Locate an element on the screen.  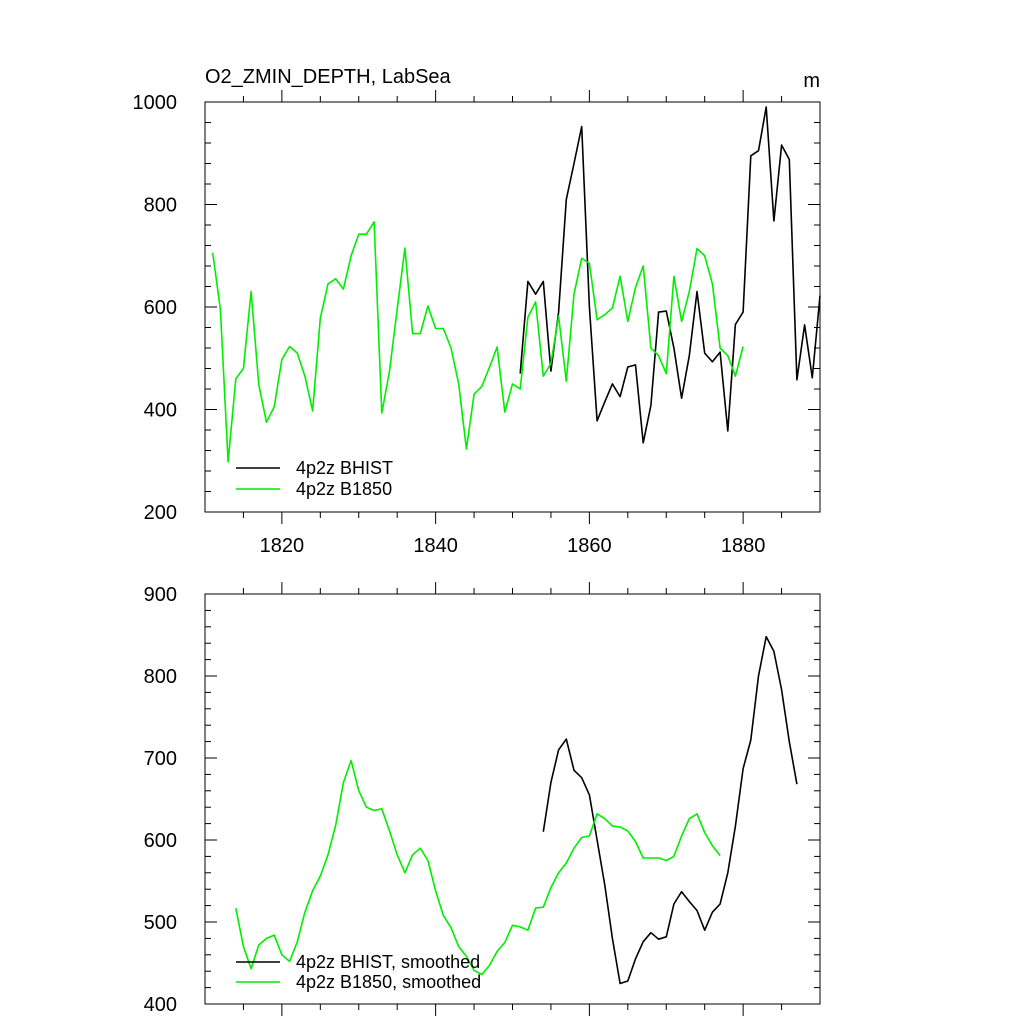
y-tick-label: 900 is located at coordinates (160, 595).